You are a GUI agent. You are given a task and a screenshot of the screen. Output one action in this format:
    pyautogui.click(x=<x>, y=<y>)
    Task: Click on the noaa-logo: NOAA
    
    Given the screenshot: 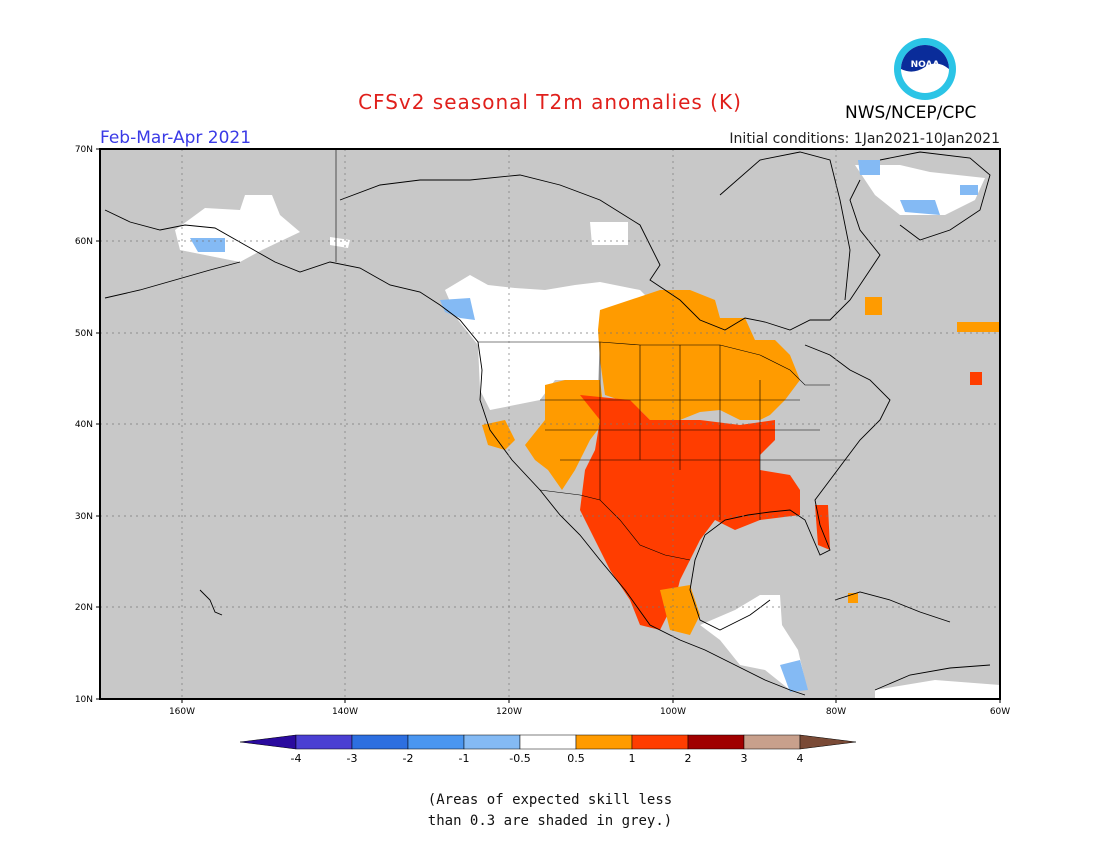 What is the action you would take?
    pyautogui.click(x=925, y=69)
    